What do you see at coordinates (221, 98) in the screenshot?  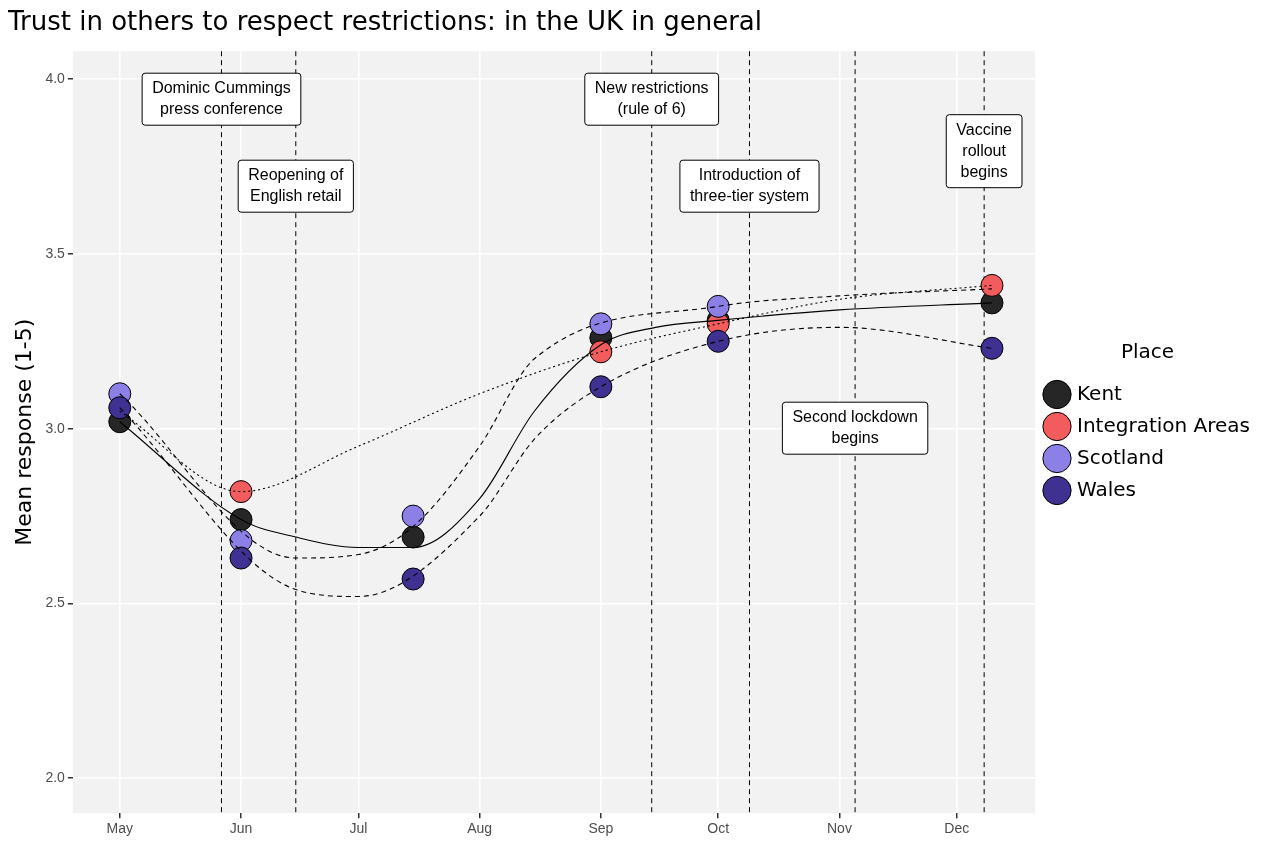 I see `ref-line-label: Dominic Cummings press conference` at bounding box center [221, 98].